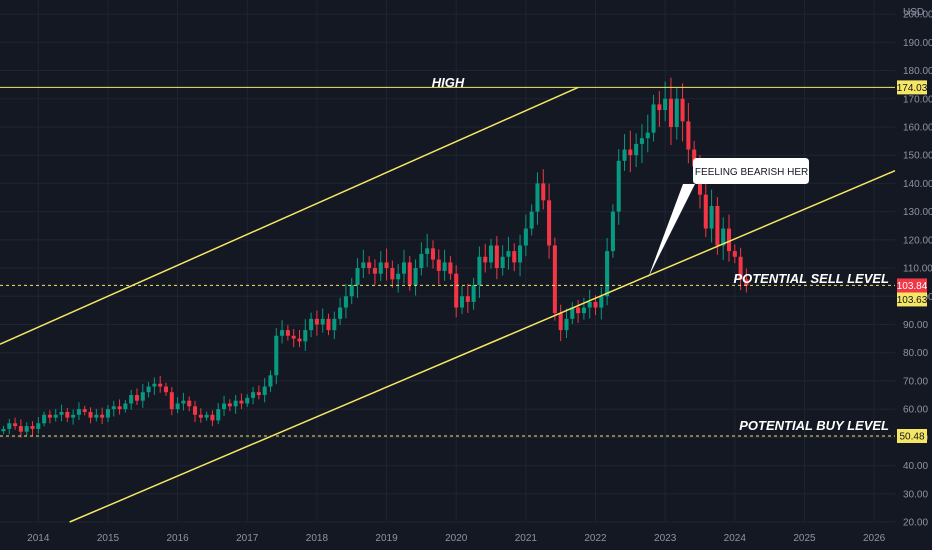 Image resolution: width=932 pixels, height=550 pixels. I want to click on buy-level-label: POTENTIAL BUY LEVEL, so click(814, 425).